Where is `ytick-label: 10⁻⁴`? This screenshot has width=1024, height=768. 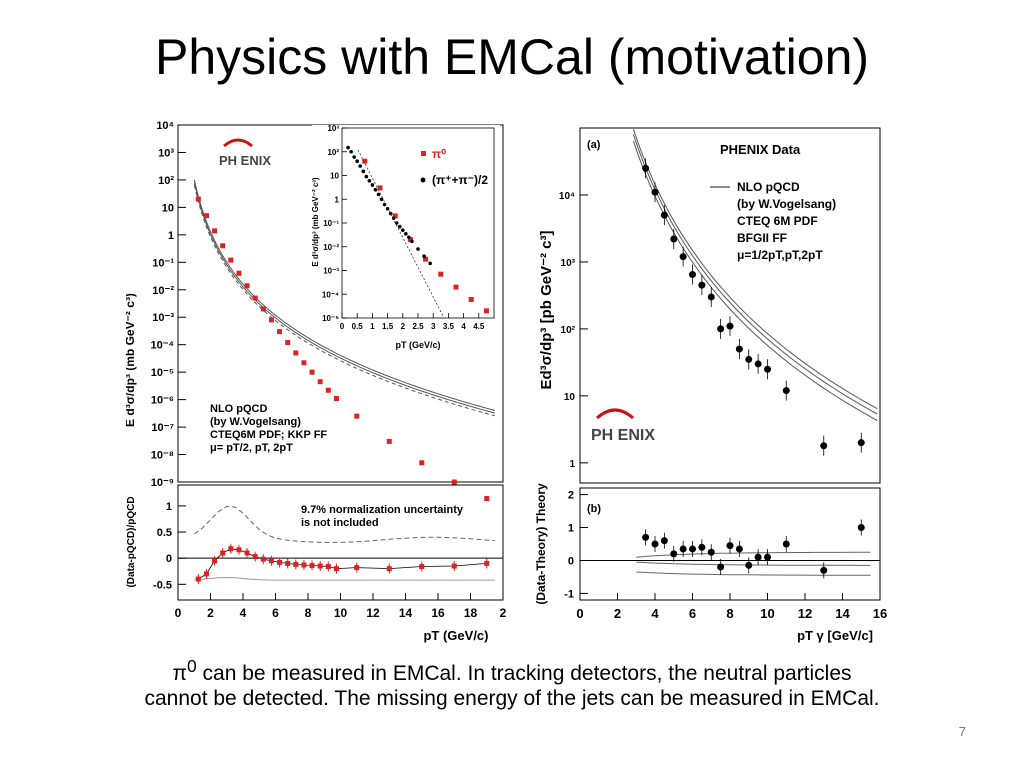 ytick-label: 10⁻⁴ is located at coordinates (162, 346).